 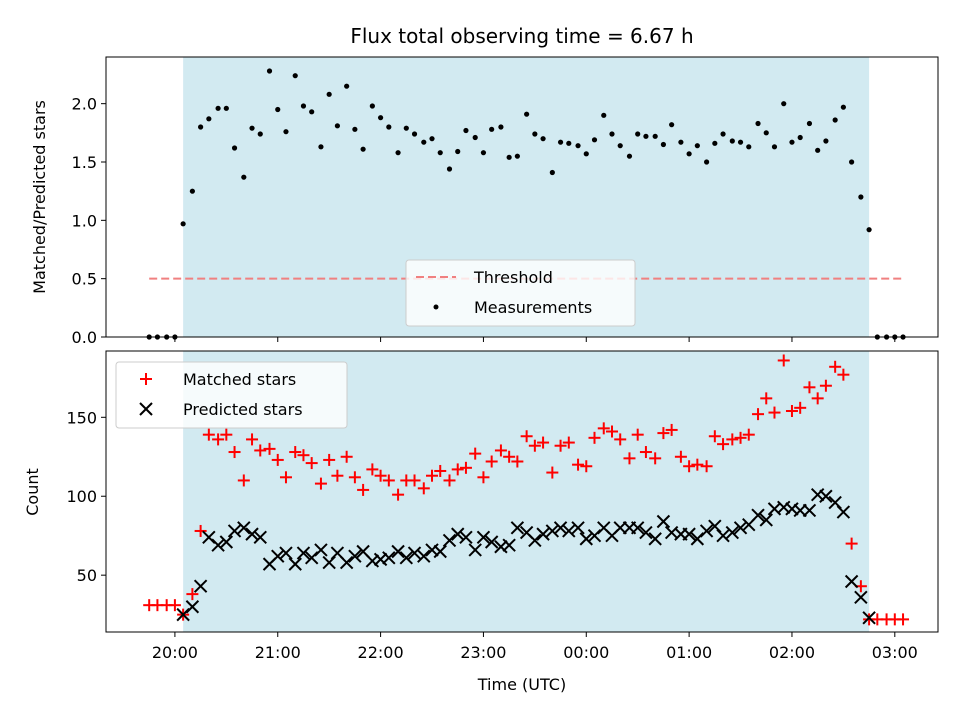 What do you see at coordinates (32, 492) in the screenshot?
I see `bottom-y-axis-label: Count` at bounding box center [32, 492].